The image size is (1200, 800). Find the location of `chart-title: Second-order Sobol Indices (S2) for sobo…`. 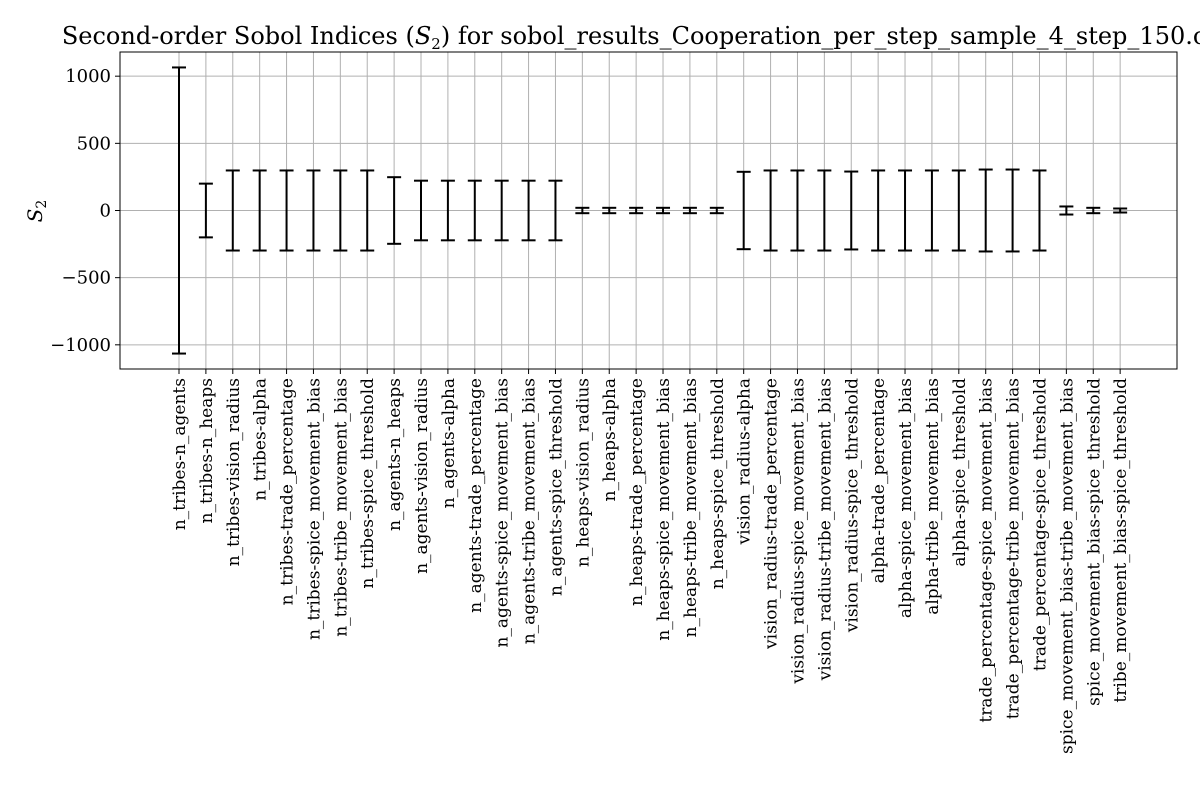

chart-title: Second-order Sobol Indices (S2) for sobo… is located at coordinates (631, 37).